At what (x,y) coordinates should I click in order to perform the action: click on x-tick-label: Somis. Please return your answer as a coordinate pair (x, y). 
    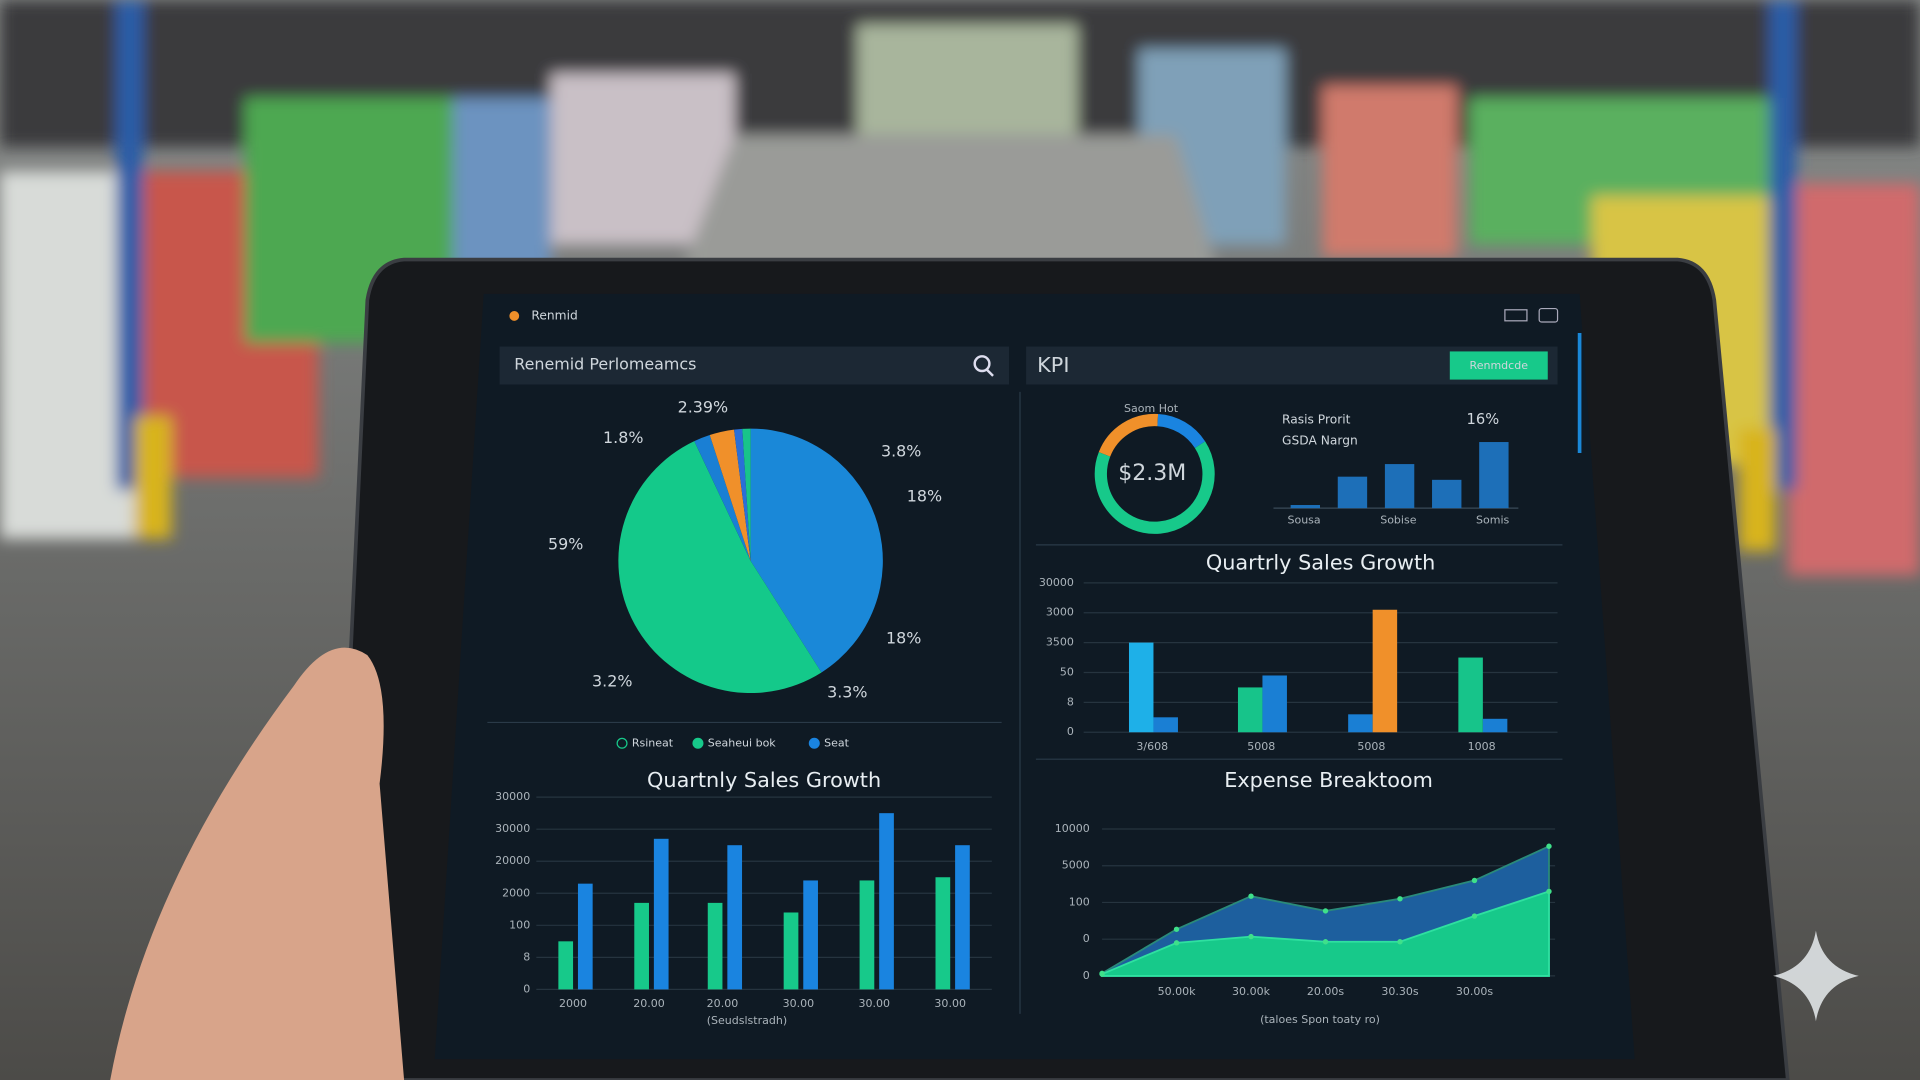
    Looking at the image, I should click on (1493, 519).